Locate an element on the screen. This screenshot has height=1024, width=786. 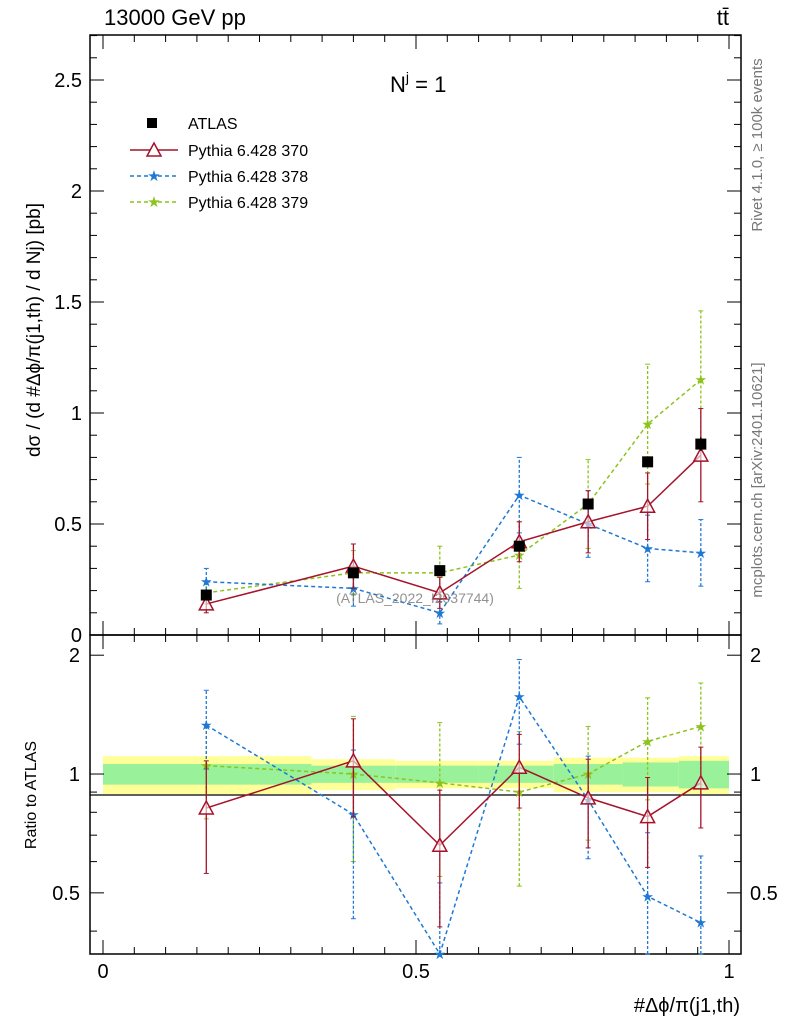
ratio-y-tick-label-right: 2 is located at coordinates (755, 656).